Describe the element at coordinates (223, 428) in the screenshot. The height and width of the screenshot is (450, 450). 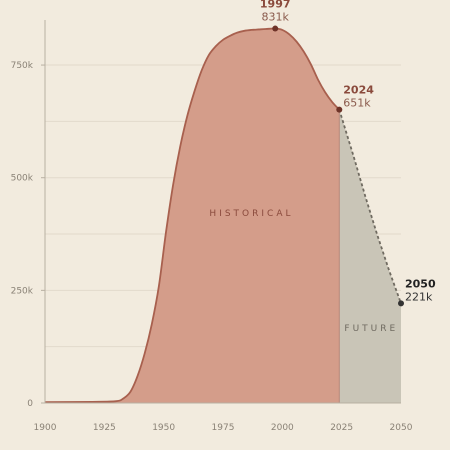
I see `x-tick-label: 1975` at that location.